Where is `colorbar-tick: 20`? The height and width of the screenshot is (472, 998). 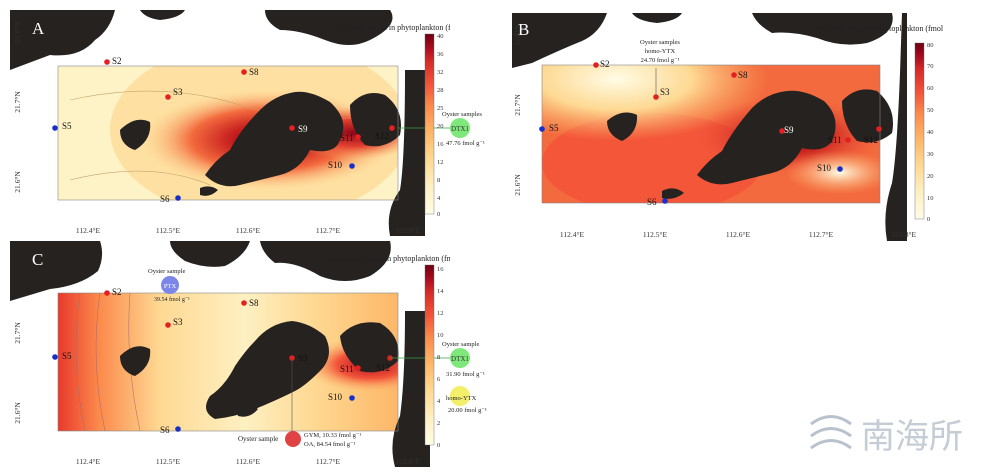
colorbar-tick: 20 is located at coordinates (930, 176).